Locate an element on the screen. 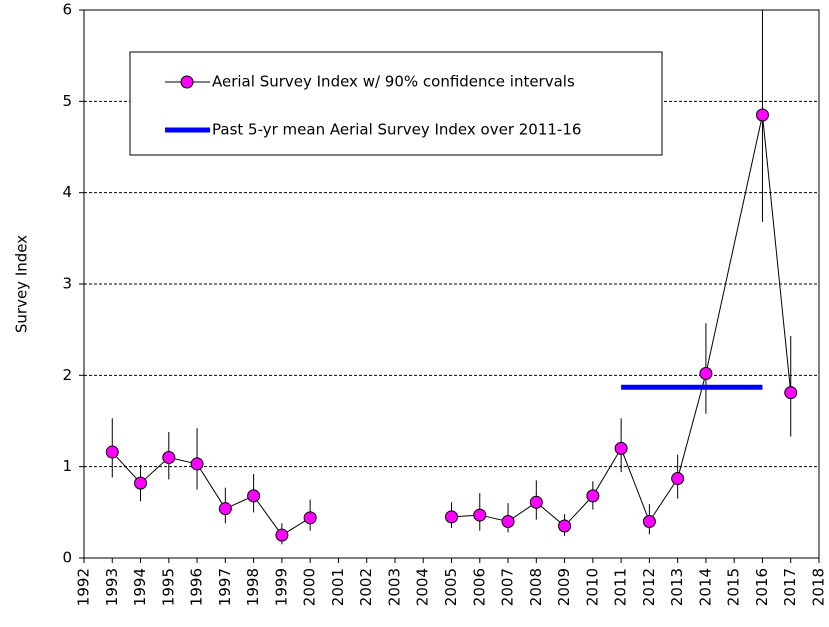  x-tick-label: 1993 is located at coordinates (112, 587).